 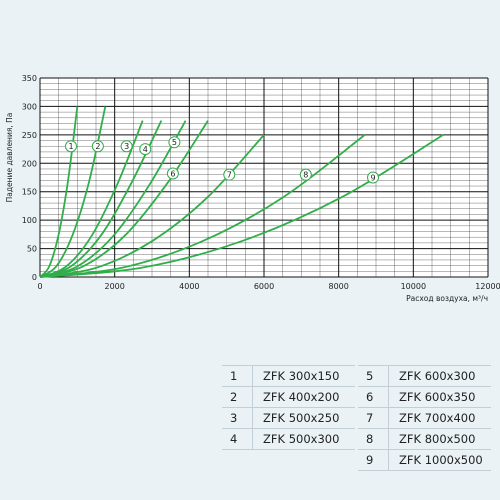 I want to click on legend-name: ZFK 500x300, so click(x=303, y=439).